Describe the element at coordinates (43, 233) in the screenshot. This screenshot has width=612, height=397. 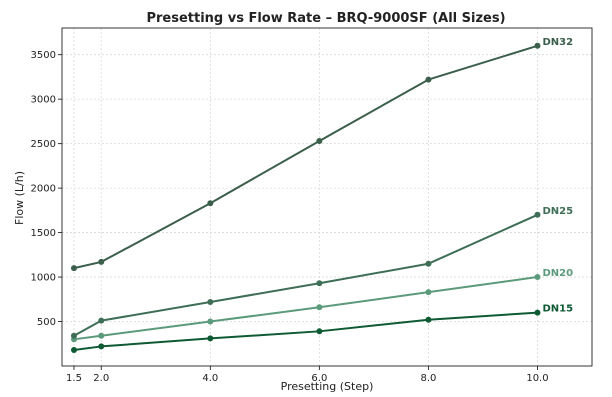
I see `y-tick-label: 1500` at that location.